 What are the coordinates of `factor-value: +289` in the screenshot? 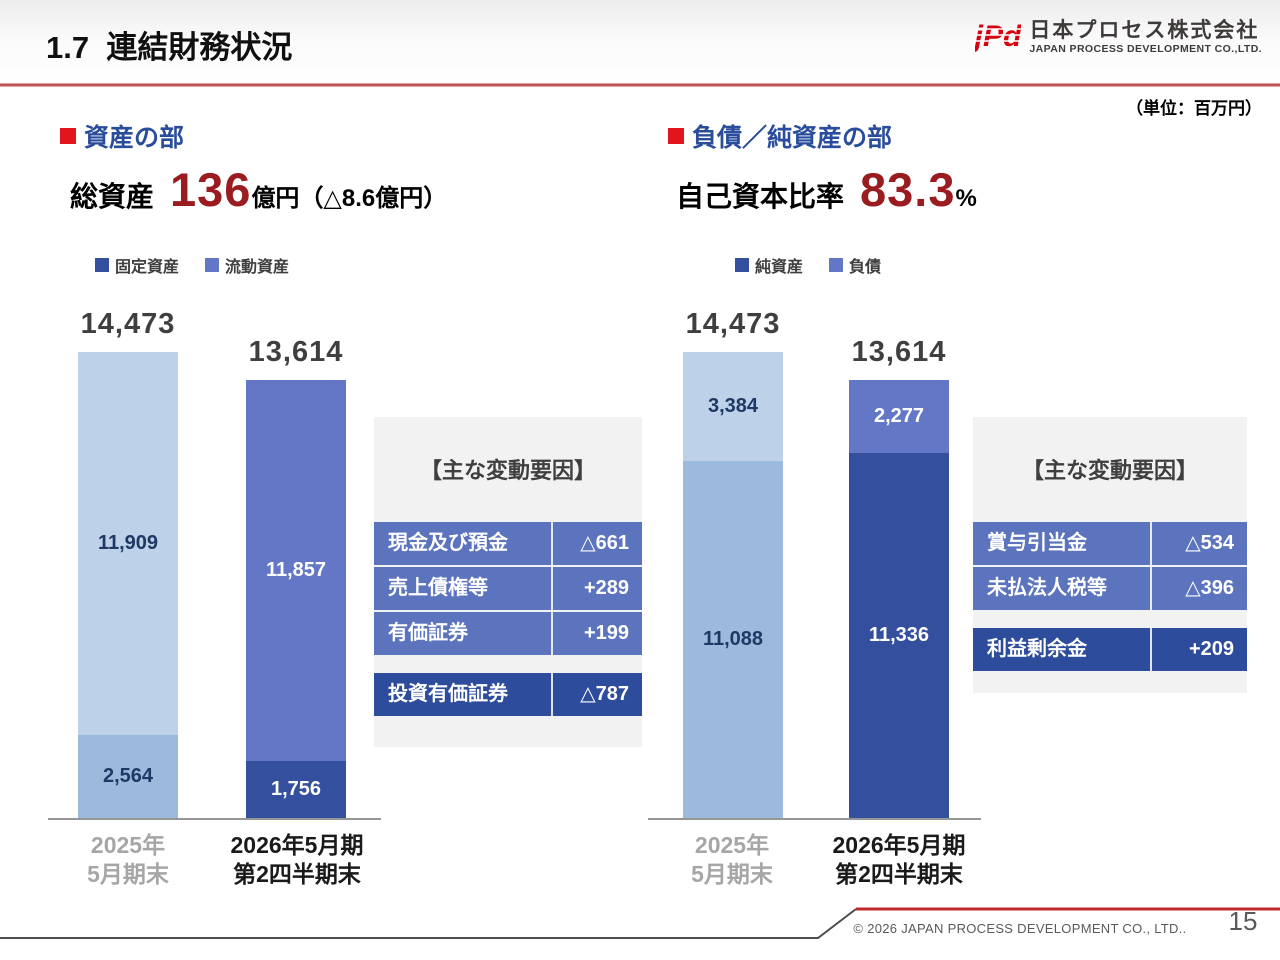 It's located at (606, 588).